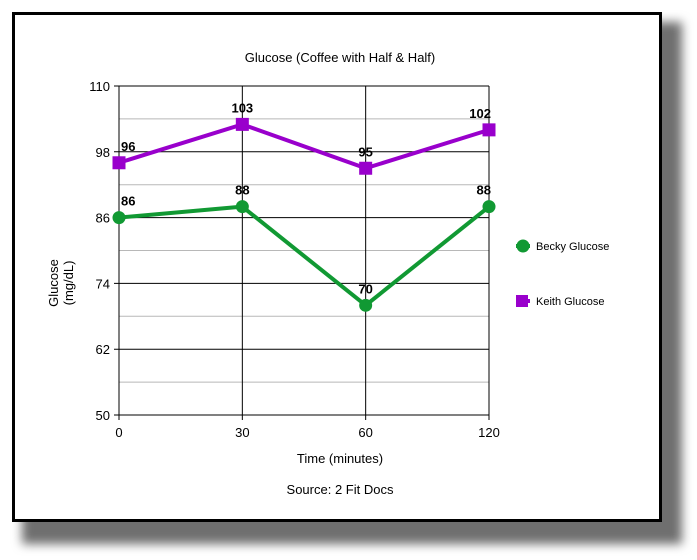 The width and height of the screenshot is (697, 560). I want to click on x-tick-label: 0, so click(118, 432).